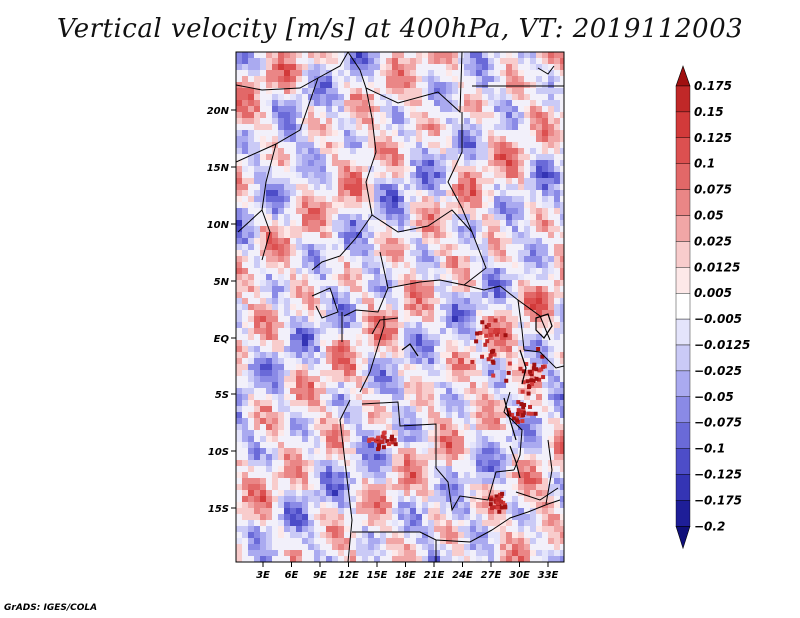  I want to click on colorbar-label: 0.05, so click(709, 216).